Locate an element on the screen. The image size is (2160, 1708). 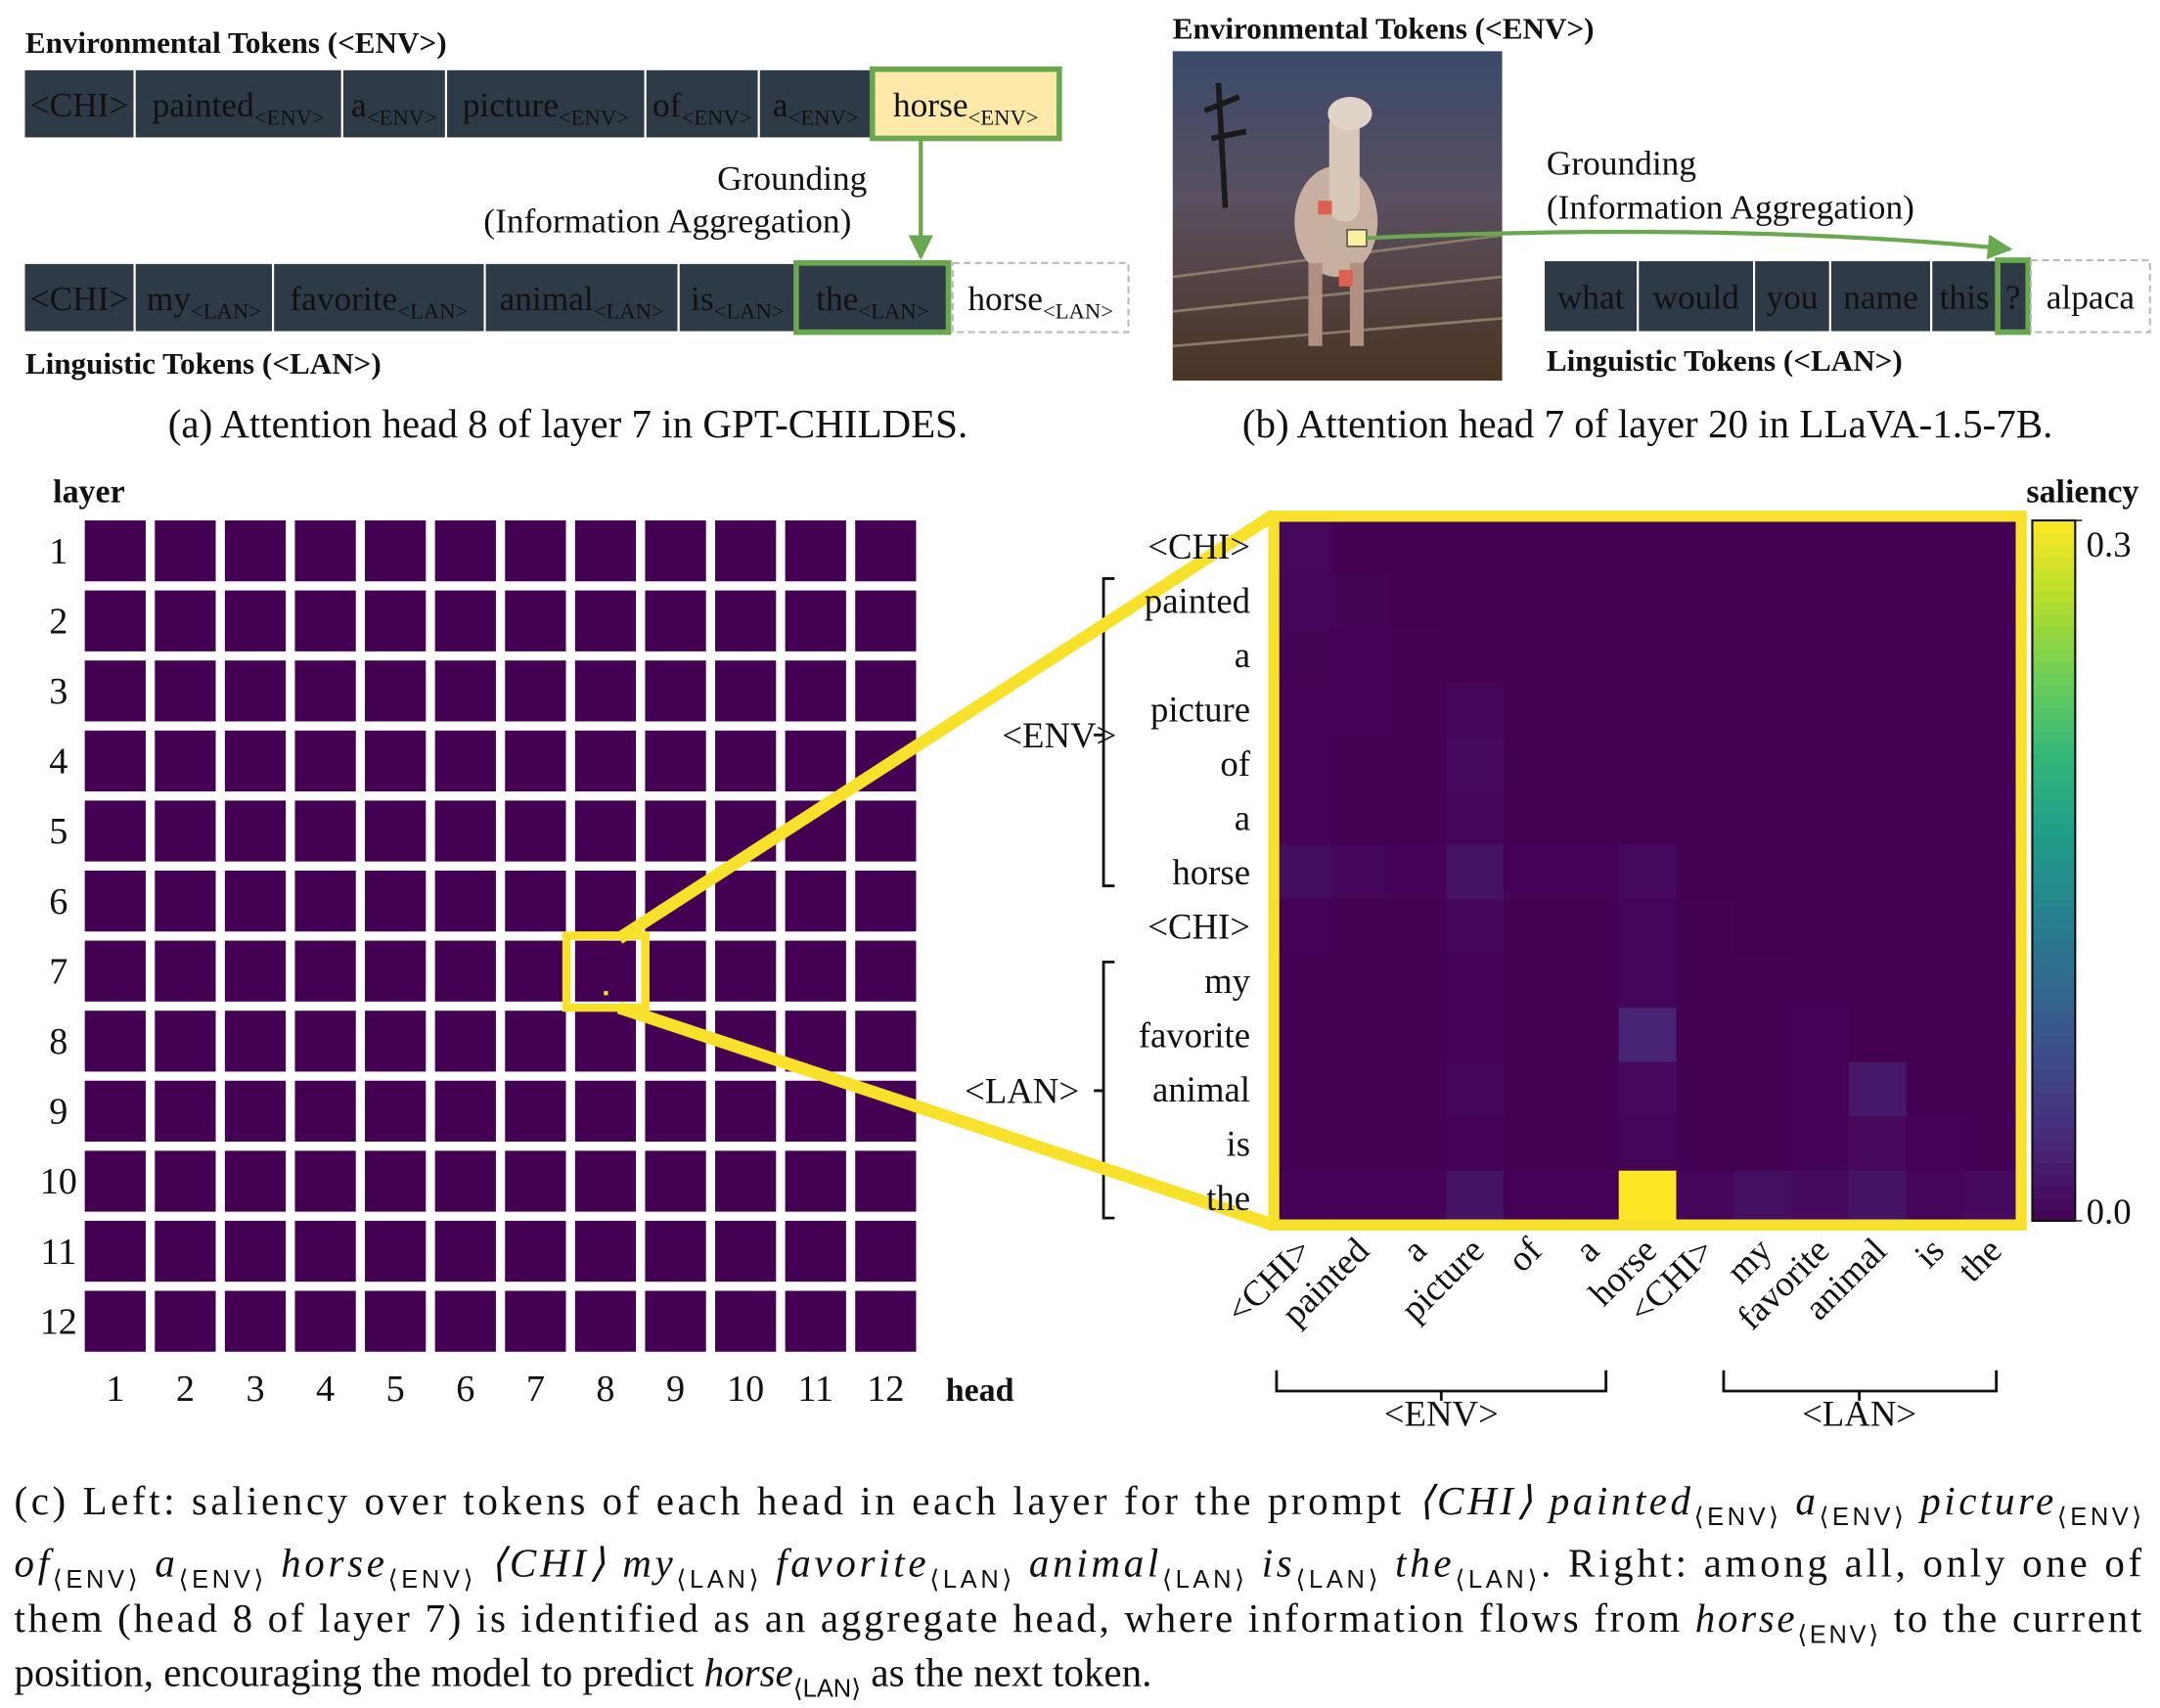
row-label: <CHI> is located at coordinates (1199, 546).